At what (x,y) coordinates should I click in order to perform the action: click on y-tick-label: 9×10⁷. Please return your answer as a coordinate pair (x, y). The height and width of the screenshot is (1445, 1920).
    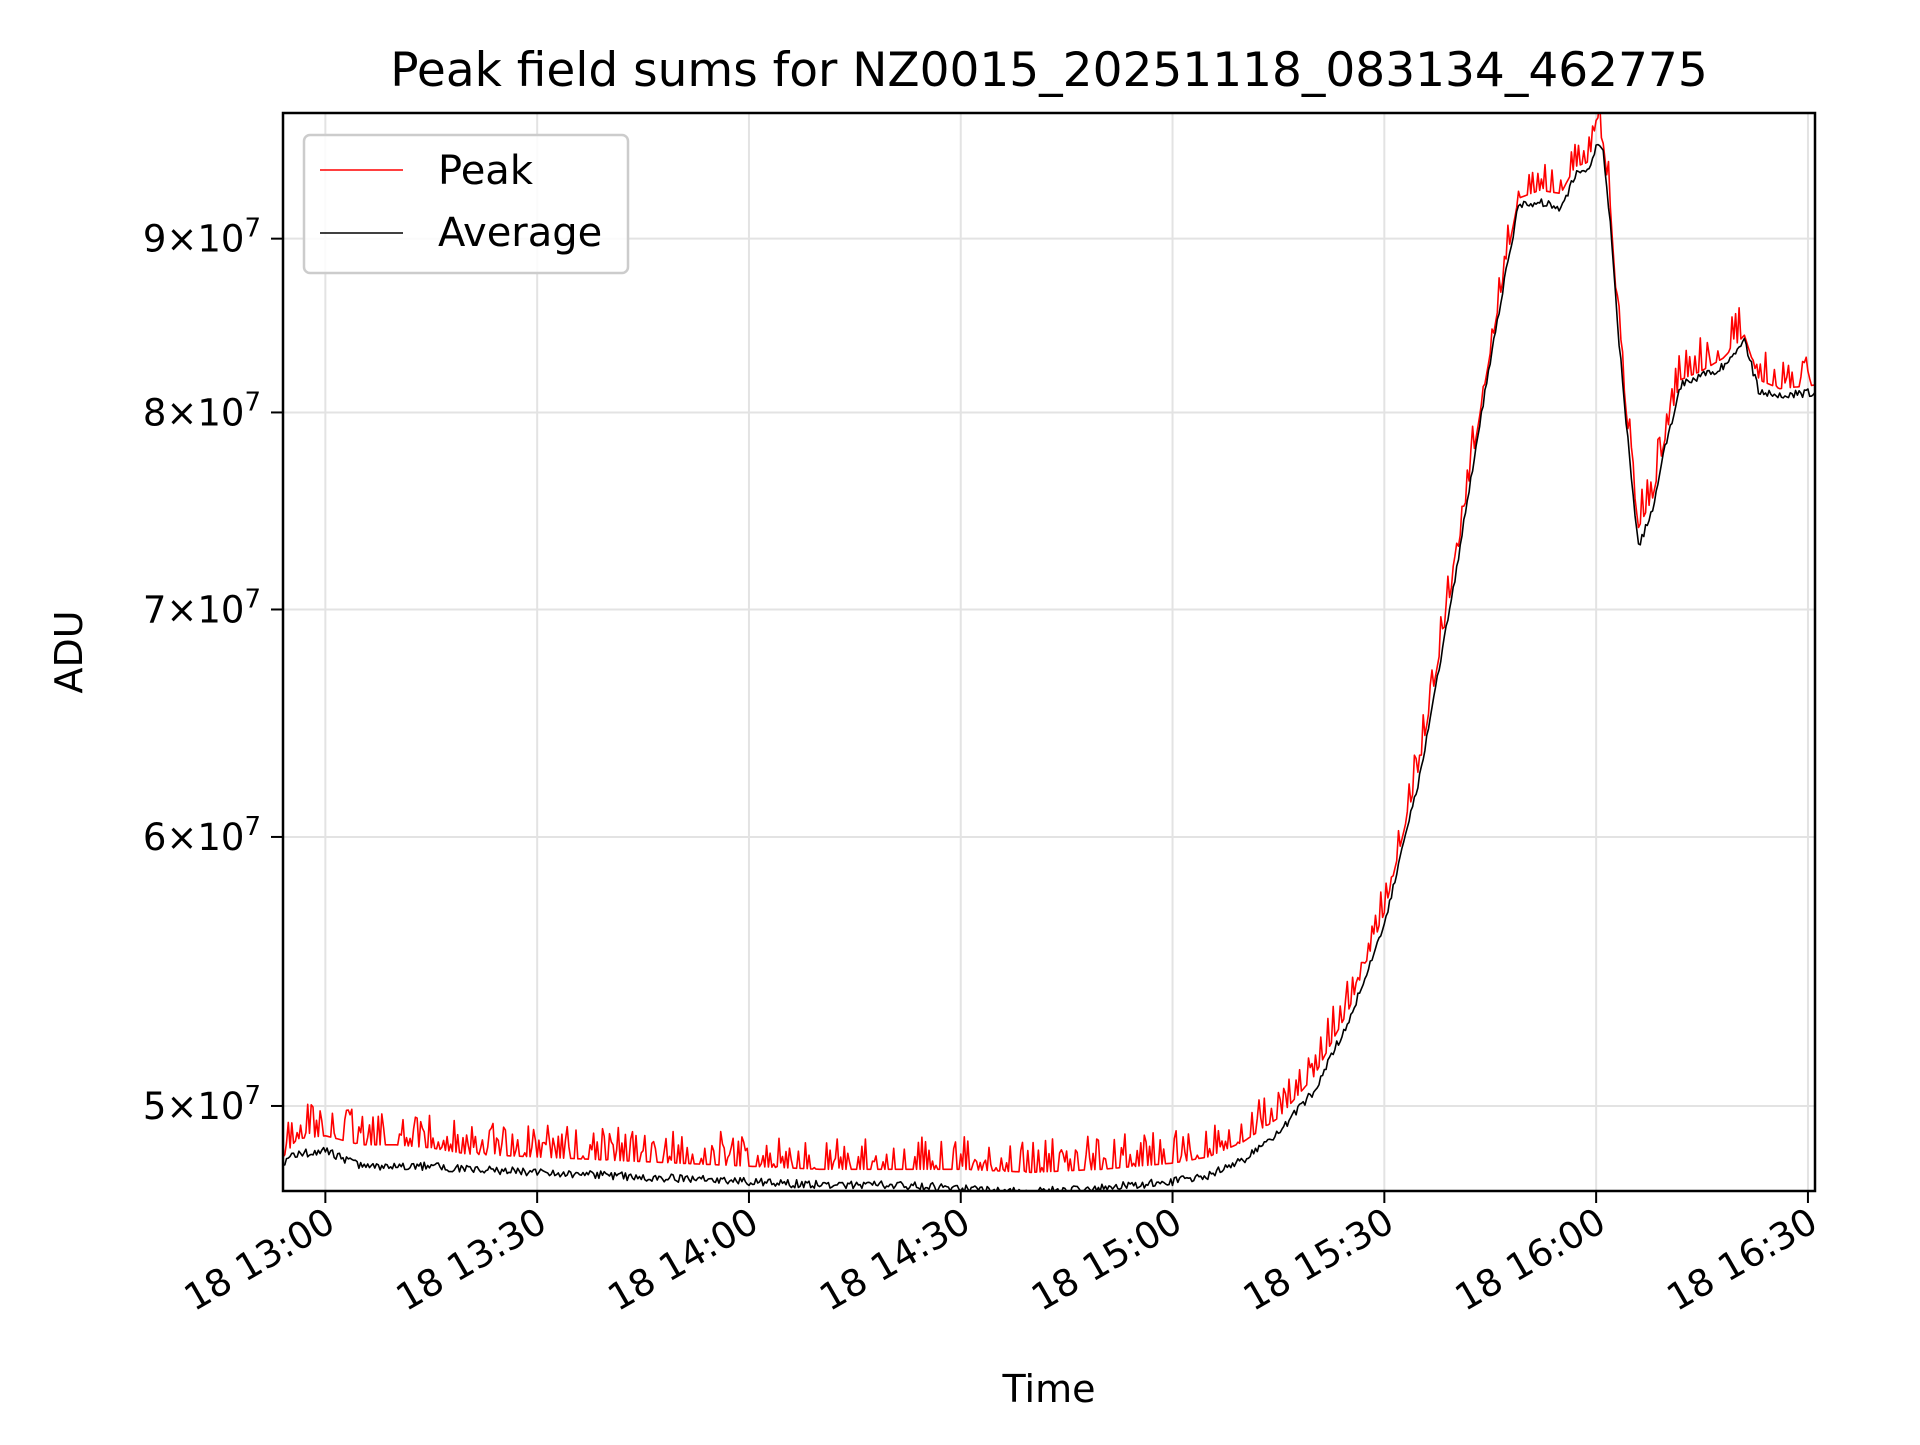
    Looking at the image, I should click on (202, 237).